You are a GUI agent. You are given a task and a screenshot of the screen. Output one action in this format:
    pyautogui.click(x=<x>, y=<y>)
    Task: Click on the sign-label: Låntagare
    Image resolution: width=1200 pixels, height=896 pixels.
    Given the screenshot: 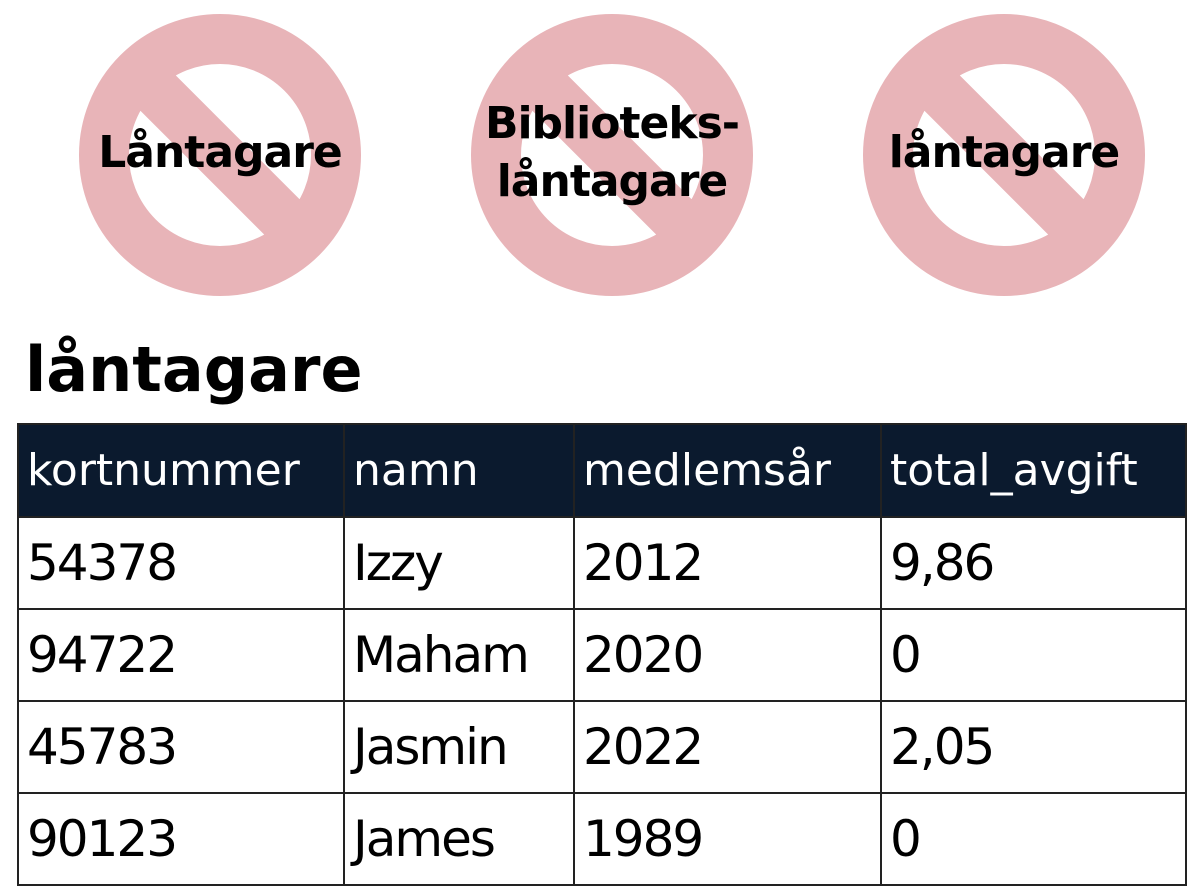 What is the action you would take?
    pyautogui.click(x=220, y=152)
    